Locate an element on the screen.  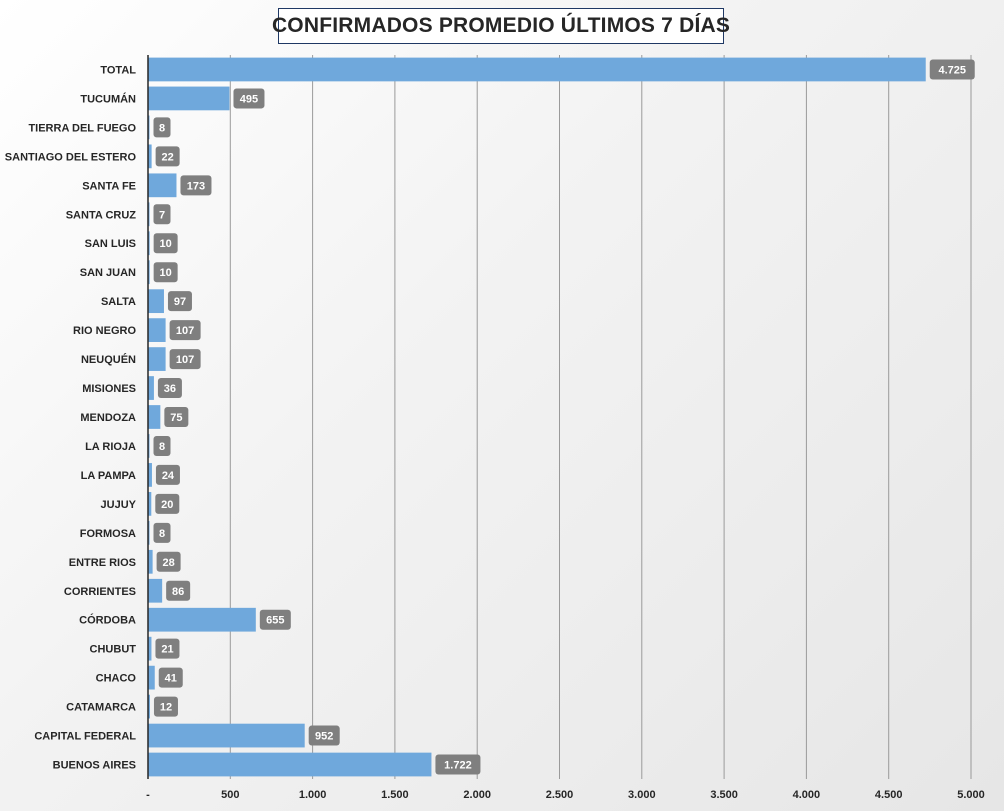
data-label-value: 7 is located at coordinates (162, 215).